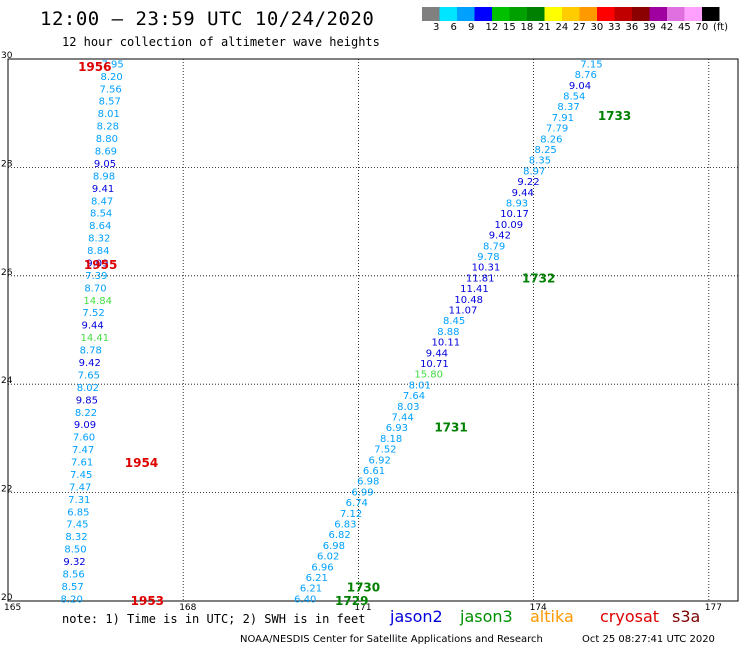  I want to click on wave-height-value: 8.32, so click(99, 239).